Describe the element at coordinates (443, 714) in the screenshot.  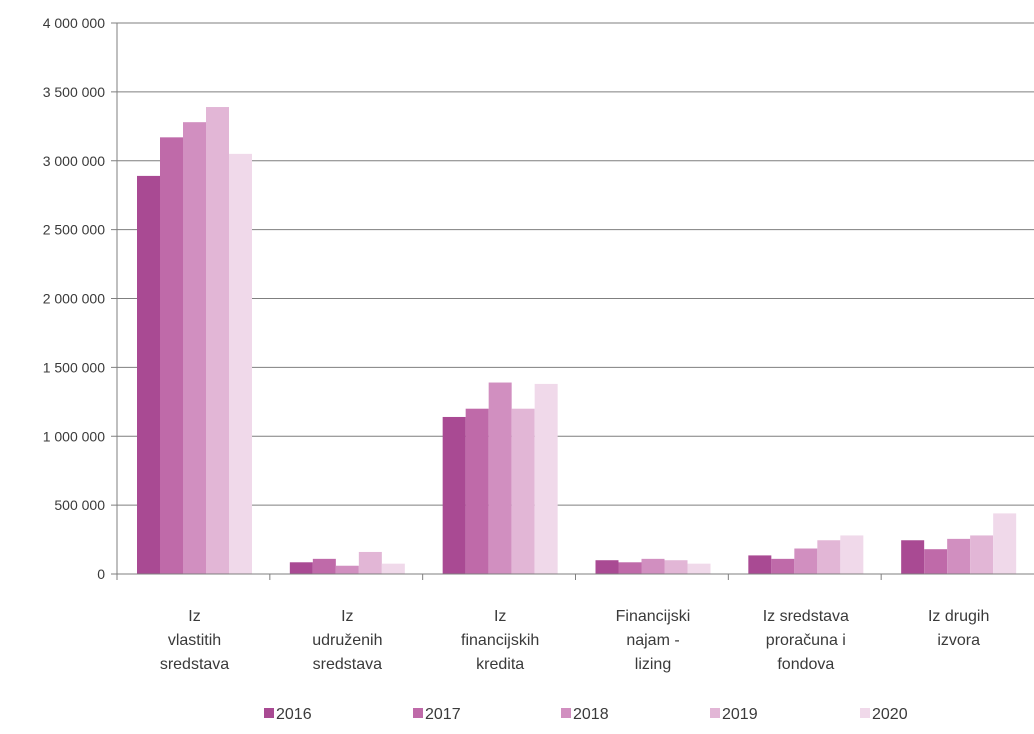
I see `legend-label: 2017` at that location.